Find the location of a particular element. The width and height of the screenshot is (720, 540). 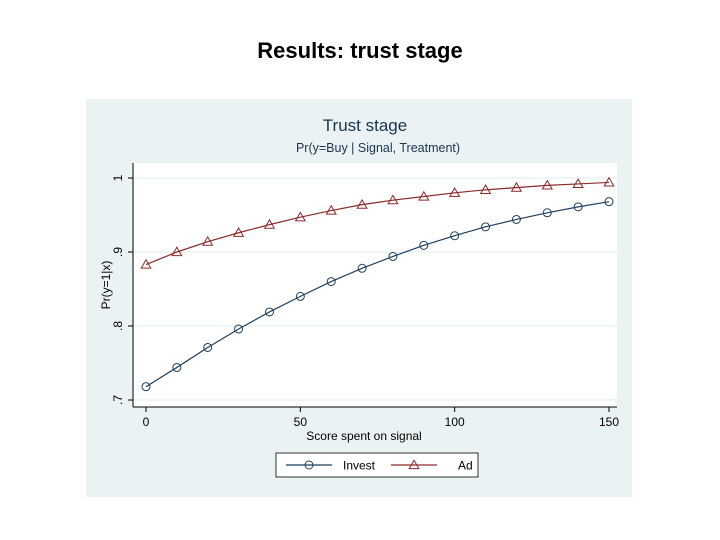

legend-label-ad: Ad is located at coordinates (465, 466).